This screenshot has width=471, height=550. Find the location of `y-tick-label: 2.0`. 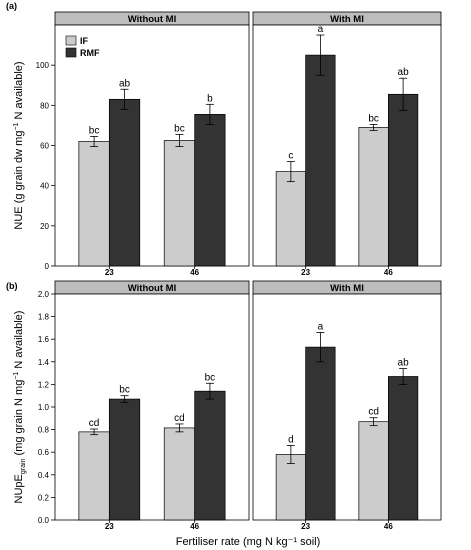

y-tick-label: 2.0 is located at coordinates (44, 294).